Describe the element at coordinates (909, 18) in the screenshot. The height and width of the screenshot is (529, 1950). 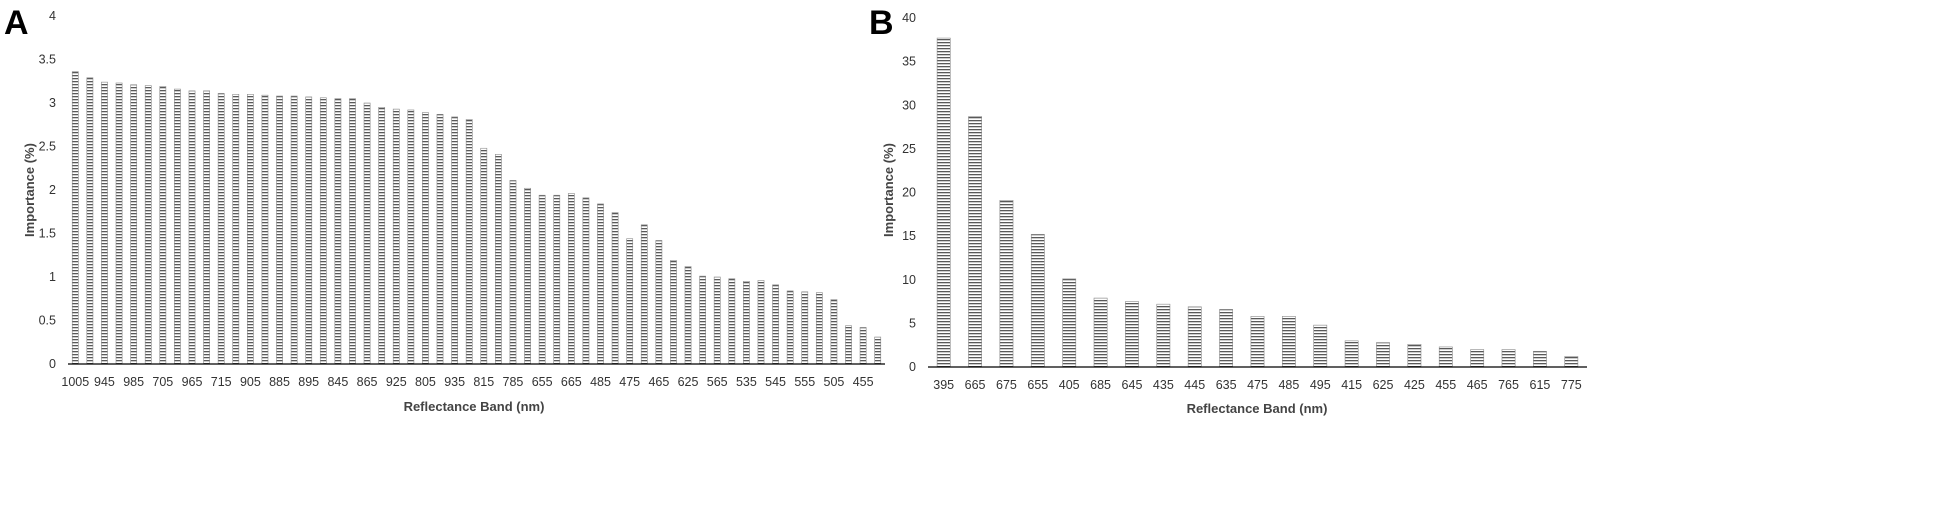
I see `y-tick-label-b: 40` at that location.